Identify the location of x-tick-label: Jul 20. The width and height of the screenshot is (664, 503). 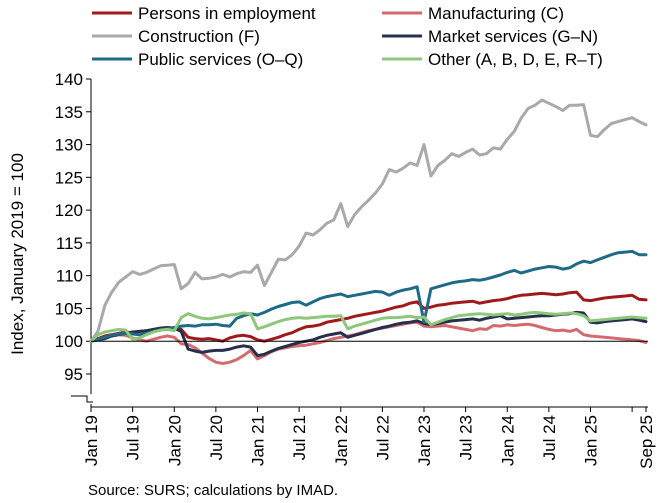
(216, 437).